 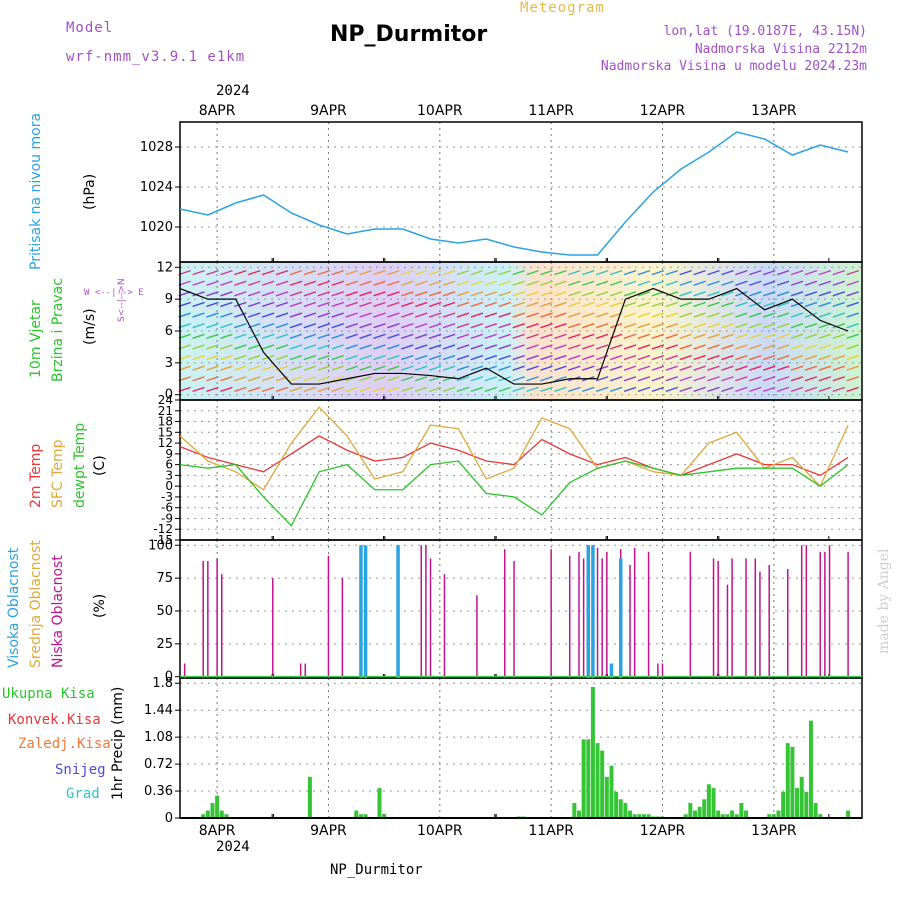 I want to click on ytick-label-cloud-2: 50, so click(x=164, y=611).